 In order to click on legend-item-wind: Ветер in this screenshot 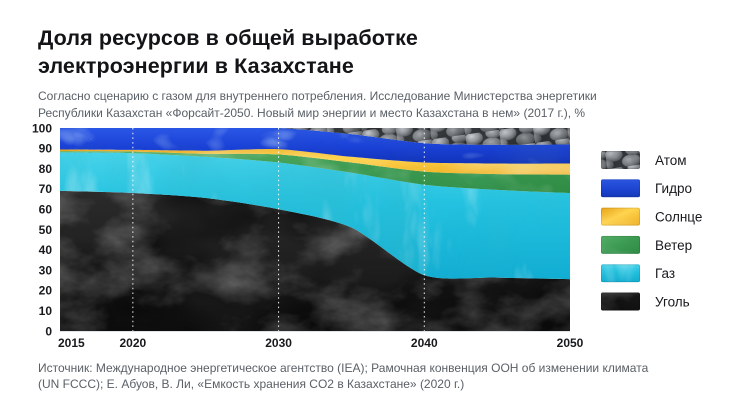, I will do `click(646, 244)`.